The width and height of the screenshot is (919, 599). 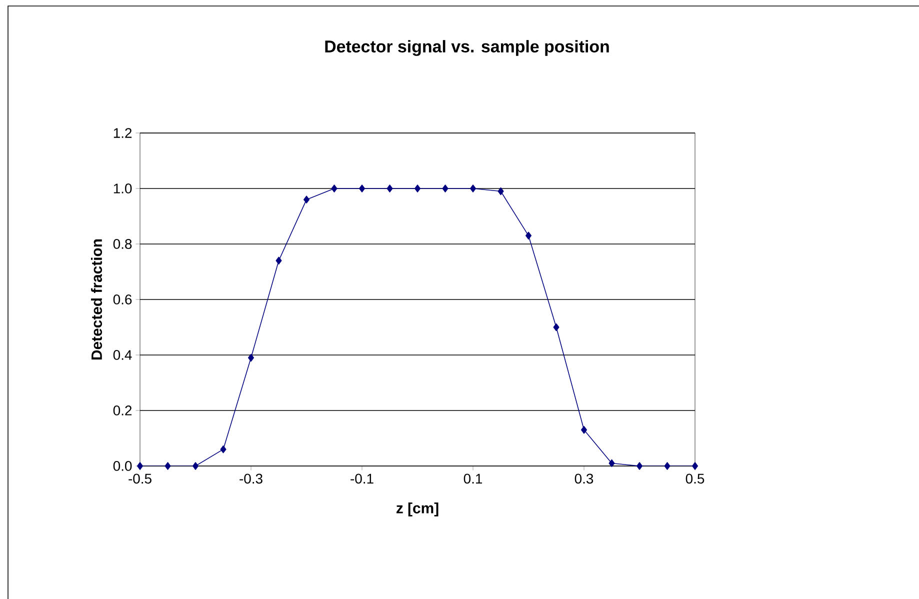 I want to click on y-axis-title: Detected fraction, so click(x=96, y=299).